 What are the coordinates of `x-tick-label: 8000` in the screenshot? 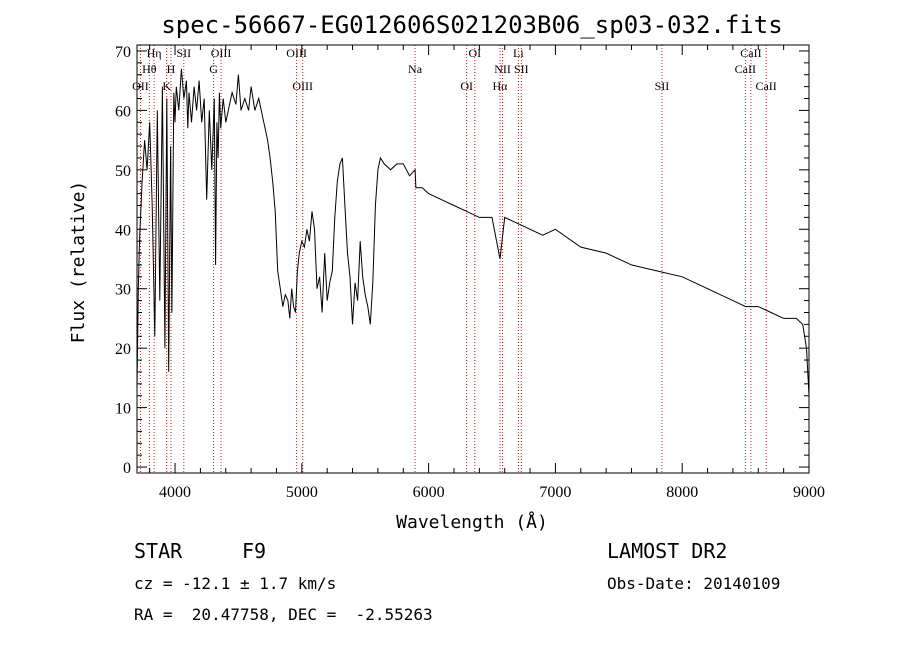 It's located at (682, 492).